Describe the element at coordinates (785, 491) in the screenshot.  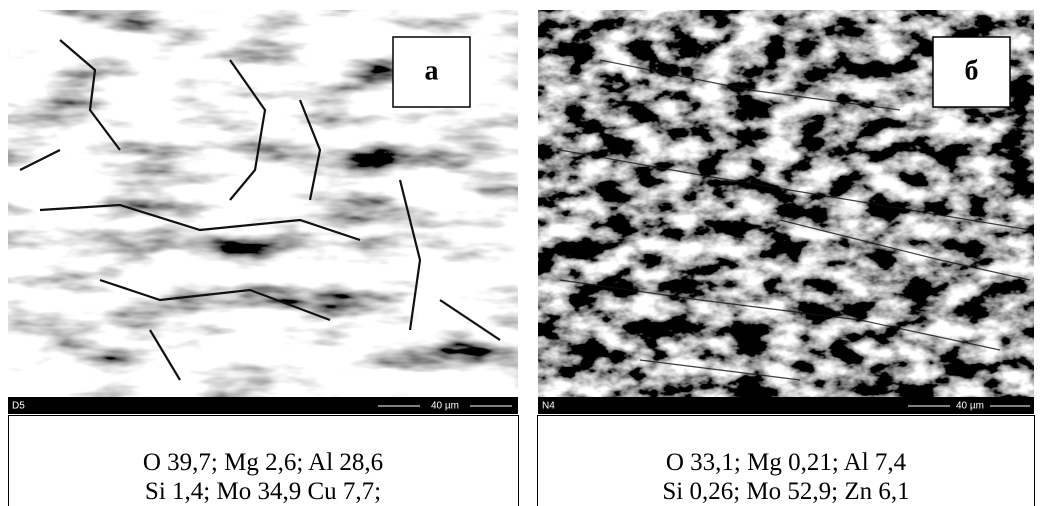
I see `composition-line: Si 0,26; Mo 52,9; Zn 6,1` at that location.